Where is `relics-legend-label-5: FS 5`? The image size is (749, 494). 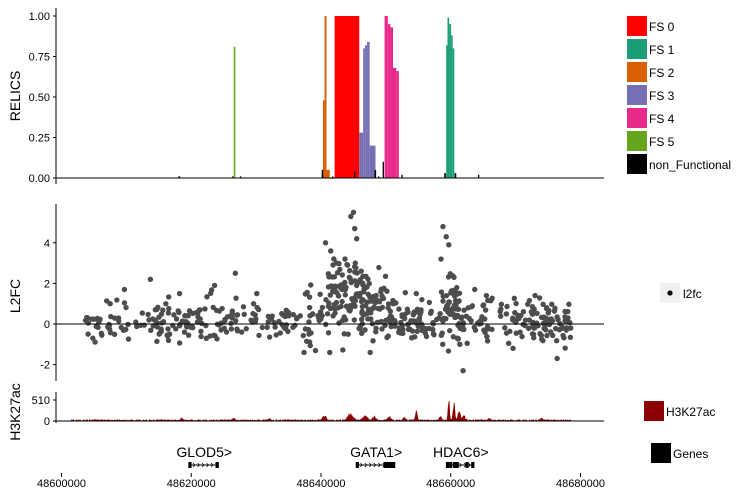 relics-legend-label-5: FS 5 is located at coordinates (662, 142).